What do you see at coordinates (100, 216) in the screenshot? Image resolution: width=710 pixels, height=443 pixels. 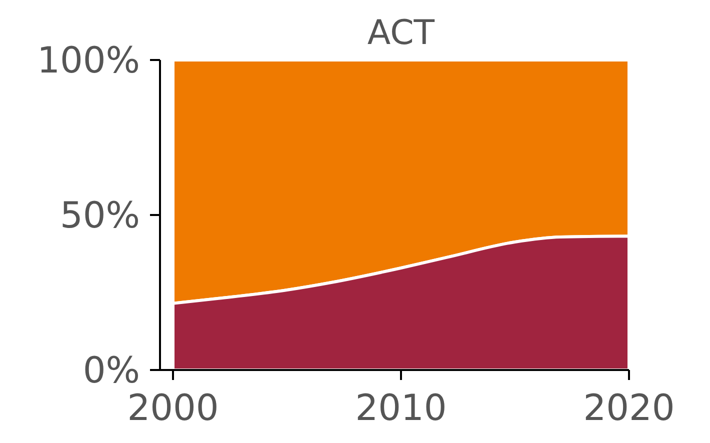 I see `y-tick-label: 50%` at bounding box center [100, 216].